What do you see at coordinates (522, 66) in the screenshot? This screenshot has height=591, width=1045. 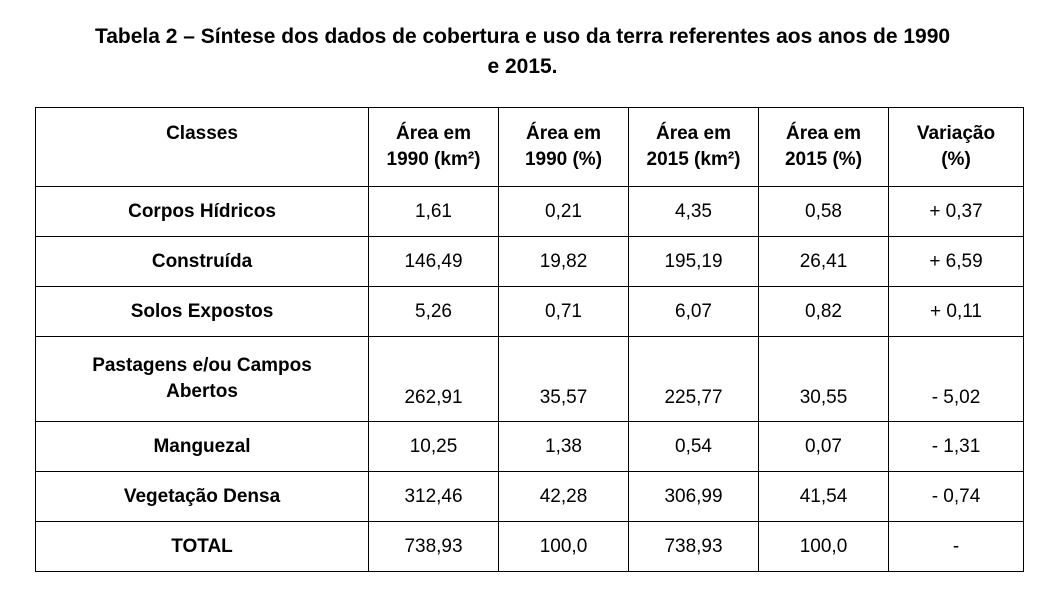 I see `caption-line-2: e 2015.` at bounding box center [522, 66].